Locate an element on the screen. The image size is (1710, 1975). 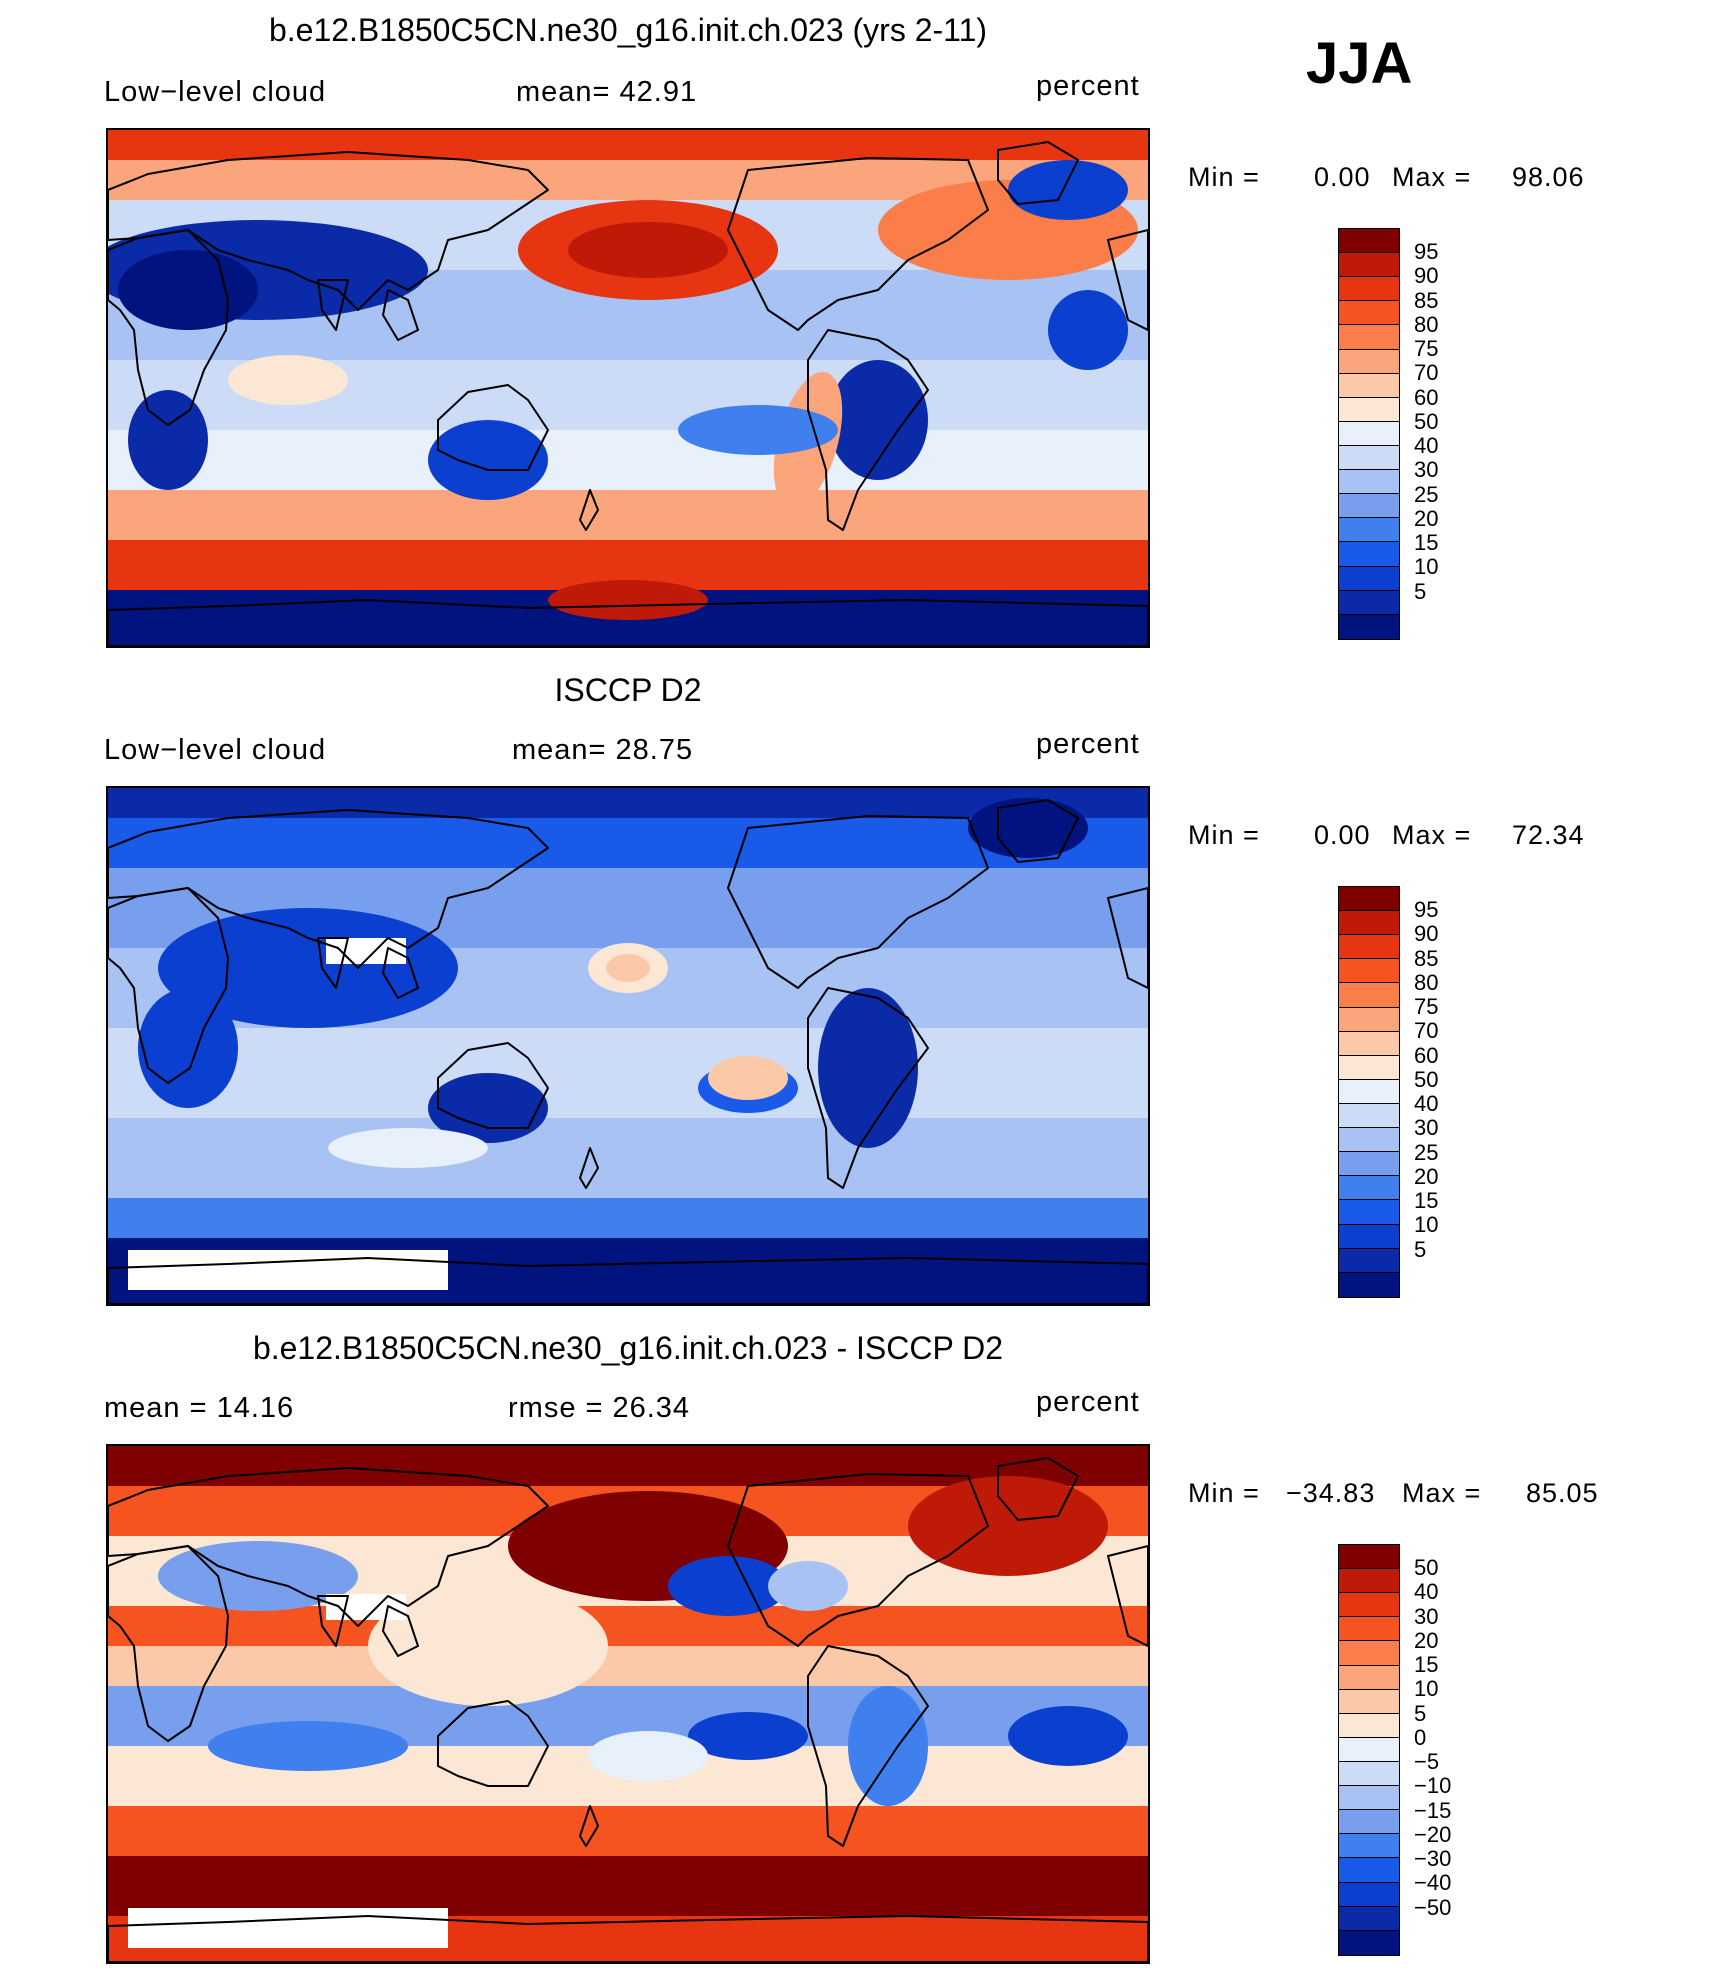
coastline-samerica is located at coordinates (868, 430).